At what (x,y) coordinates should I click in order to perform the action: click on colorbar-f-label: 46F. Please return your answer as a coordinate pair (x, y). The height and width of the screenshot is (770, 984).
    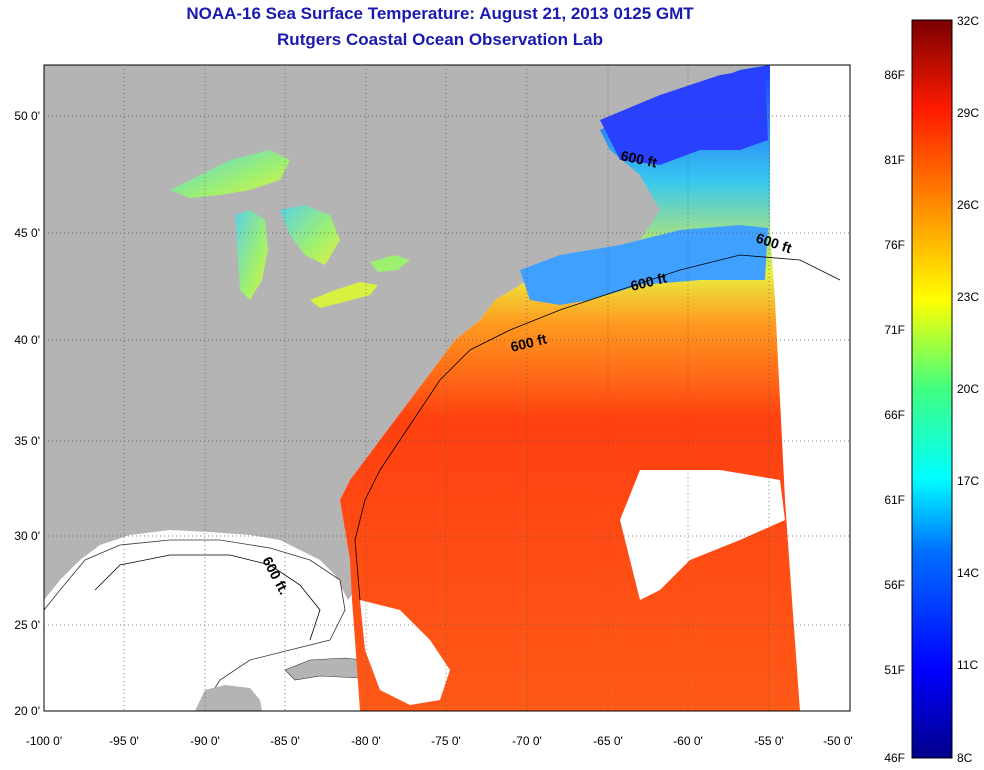
    Looking at the image, I should click on (894, 758).